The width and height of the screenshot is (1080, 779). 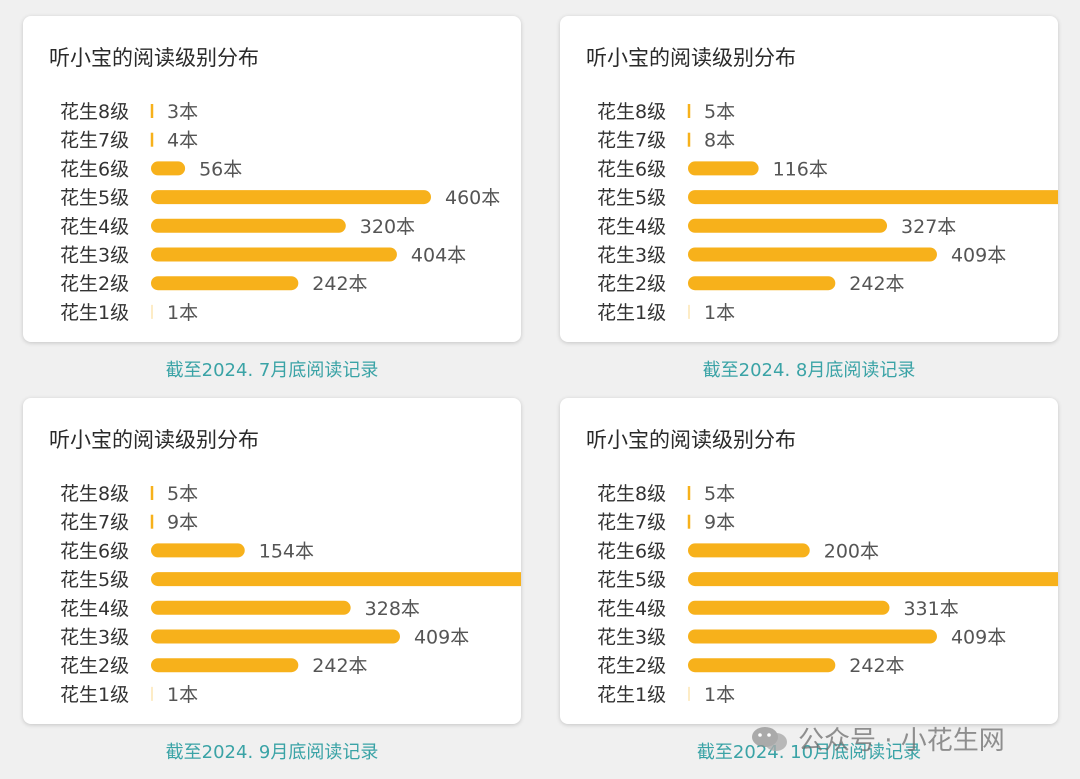 I want to click on value-label: 4本, so click(x=182, y=141).